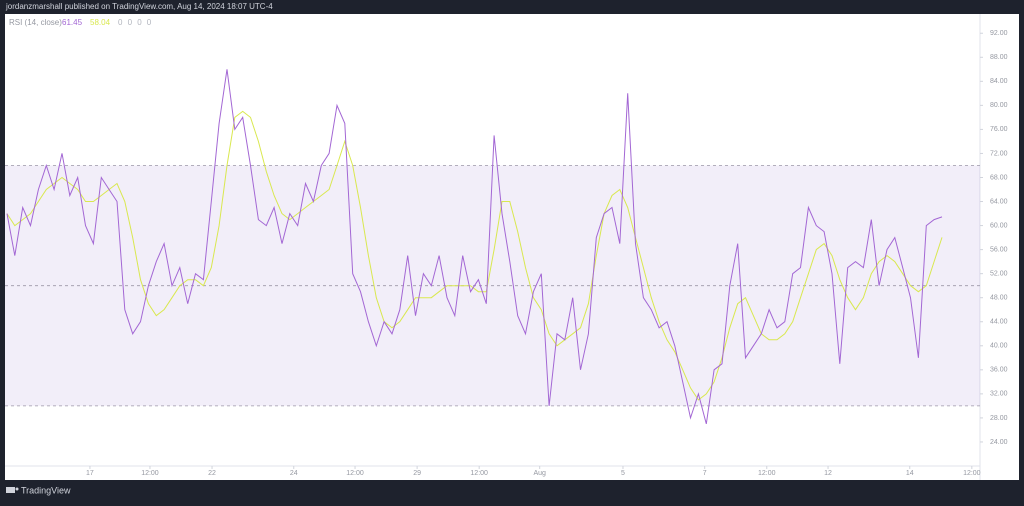  What do you see at coordinates (999, 346) in the screenshot?
I see `y-tick-label: 40.00` at bounding box center [999, 346].